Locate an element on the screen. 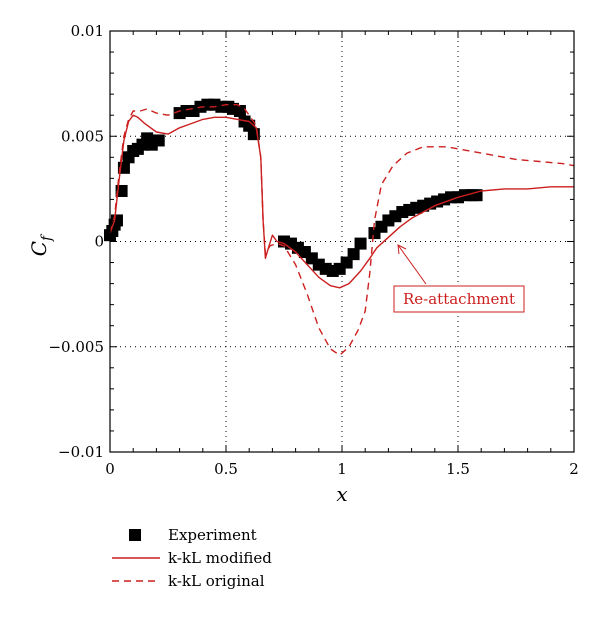 This screenshot has width=600, height=619. y-tick-label: 0 is located at coordinates (99, 242).